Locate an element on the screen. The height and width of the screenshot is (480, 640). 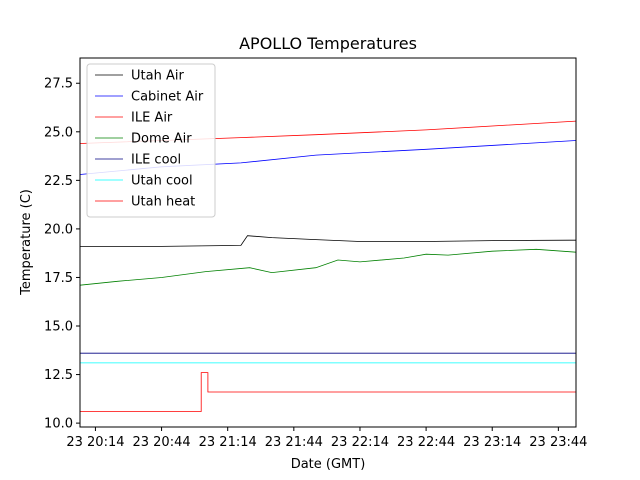
x-tick-label: 23 22:14 is located at coordinates (360, 442).